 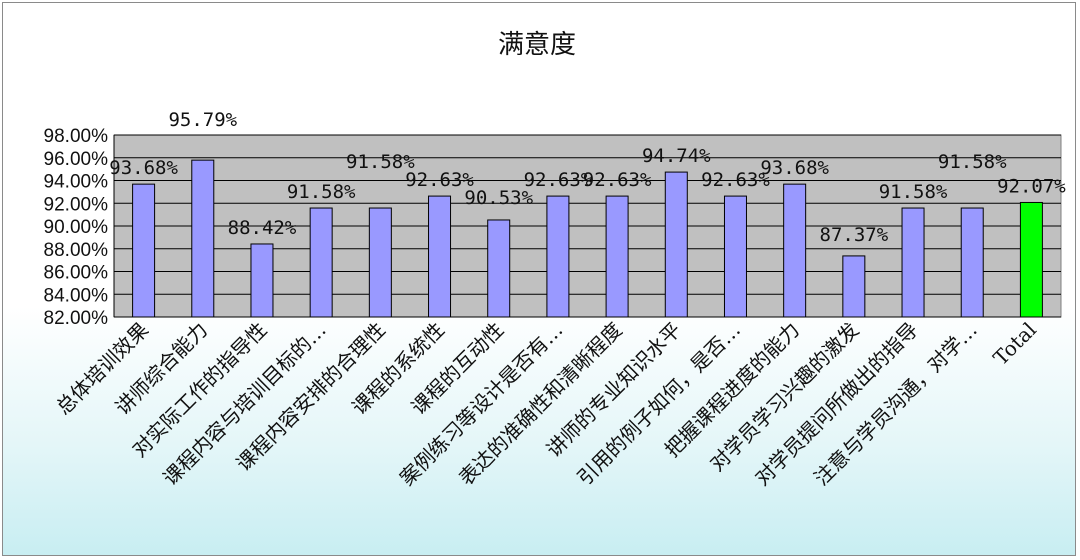 I want to click on y-tick-label: 98.00%, so click(x=76, y=136).